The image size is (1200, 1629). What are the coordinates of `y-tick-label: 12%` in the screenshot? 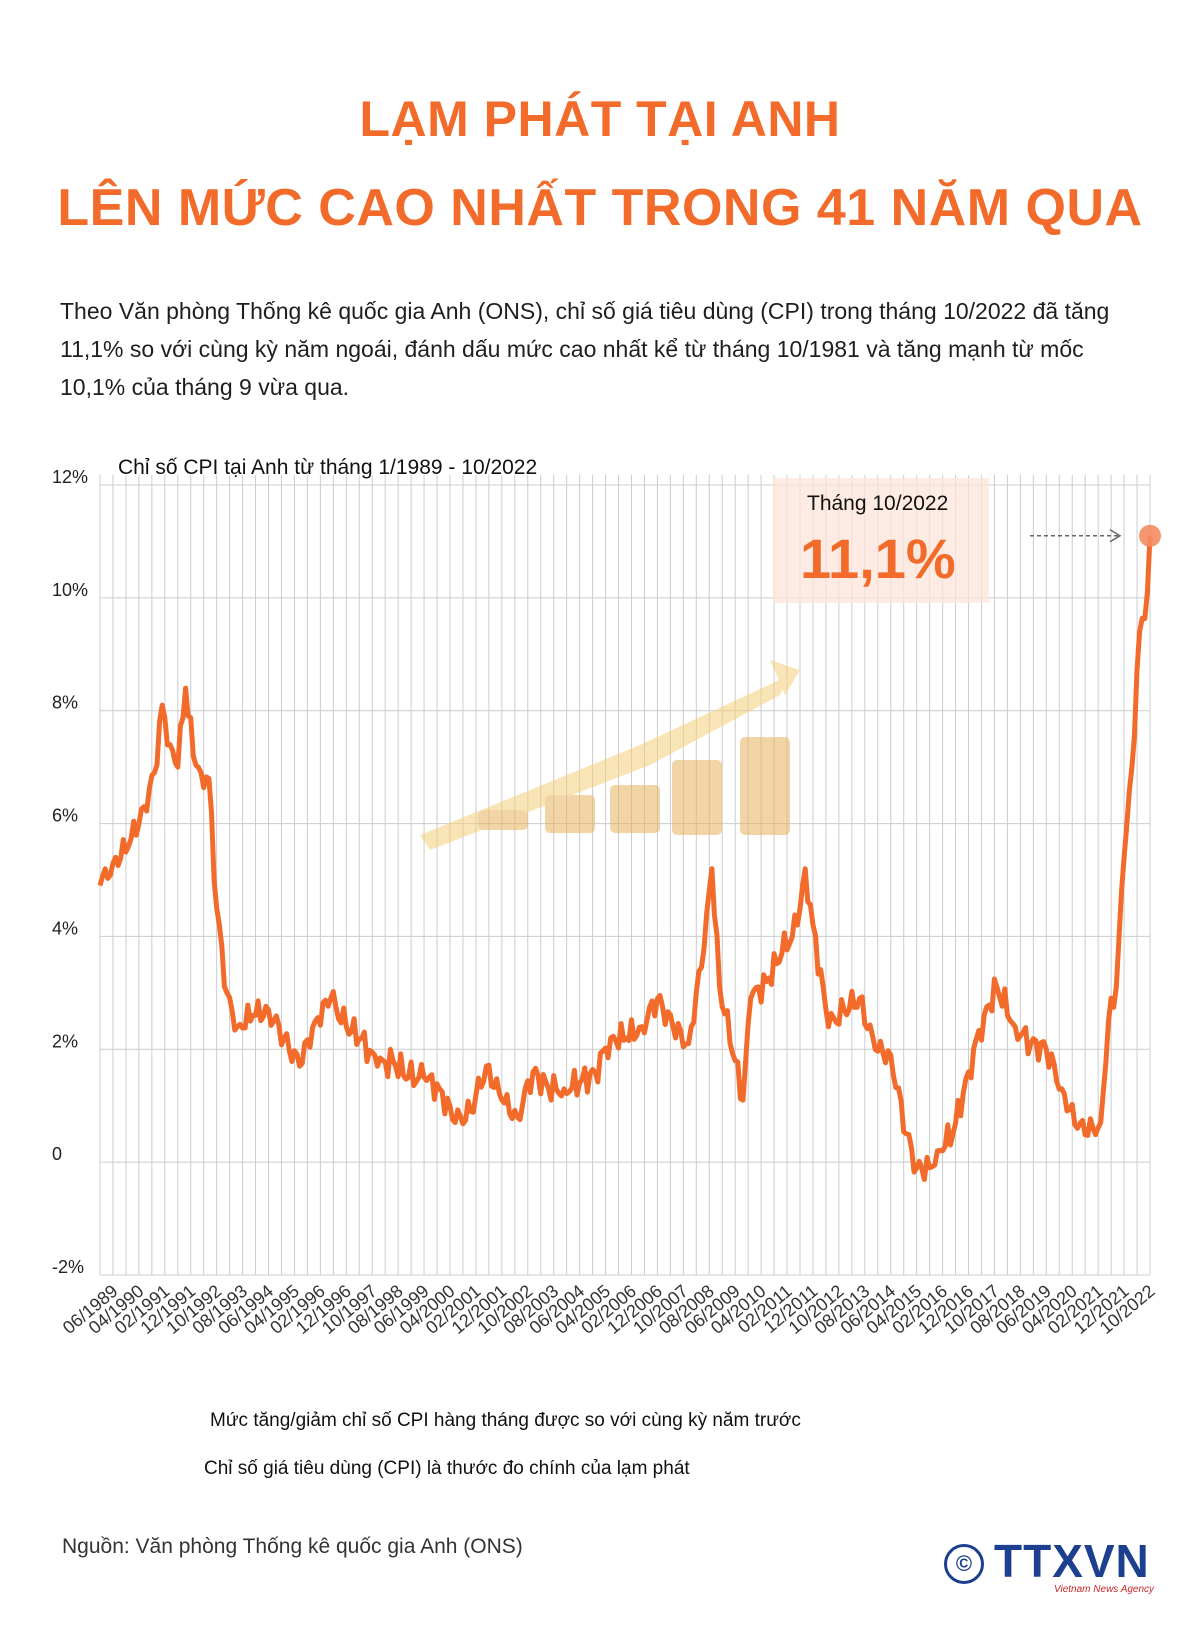 It's located at (70, 477).